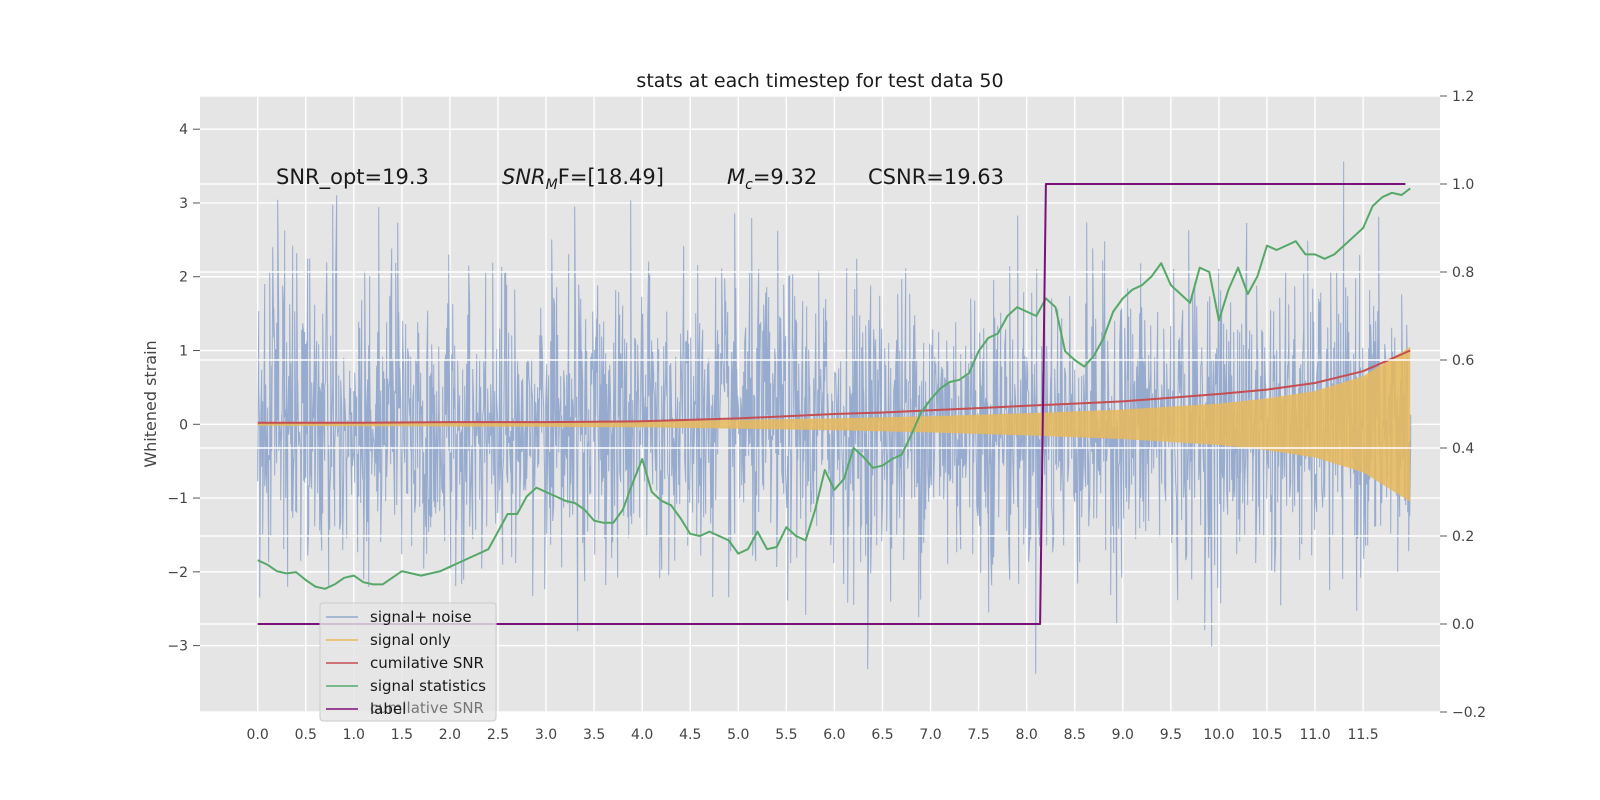  I want to click on annotation-mc-rest: =9.32, so click(785, 177).